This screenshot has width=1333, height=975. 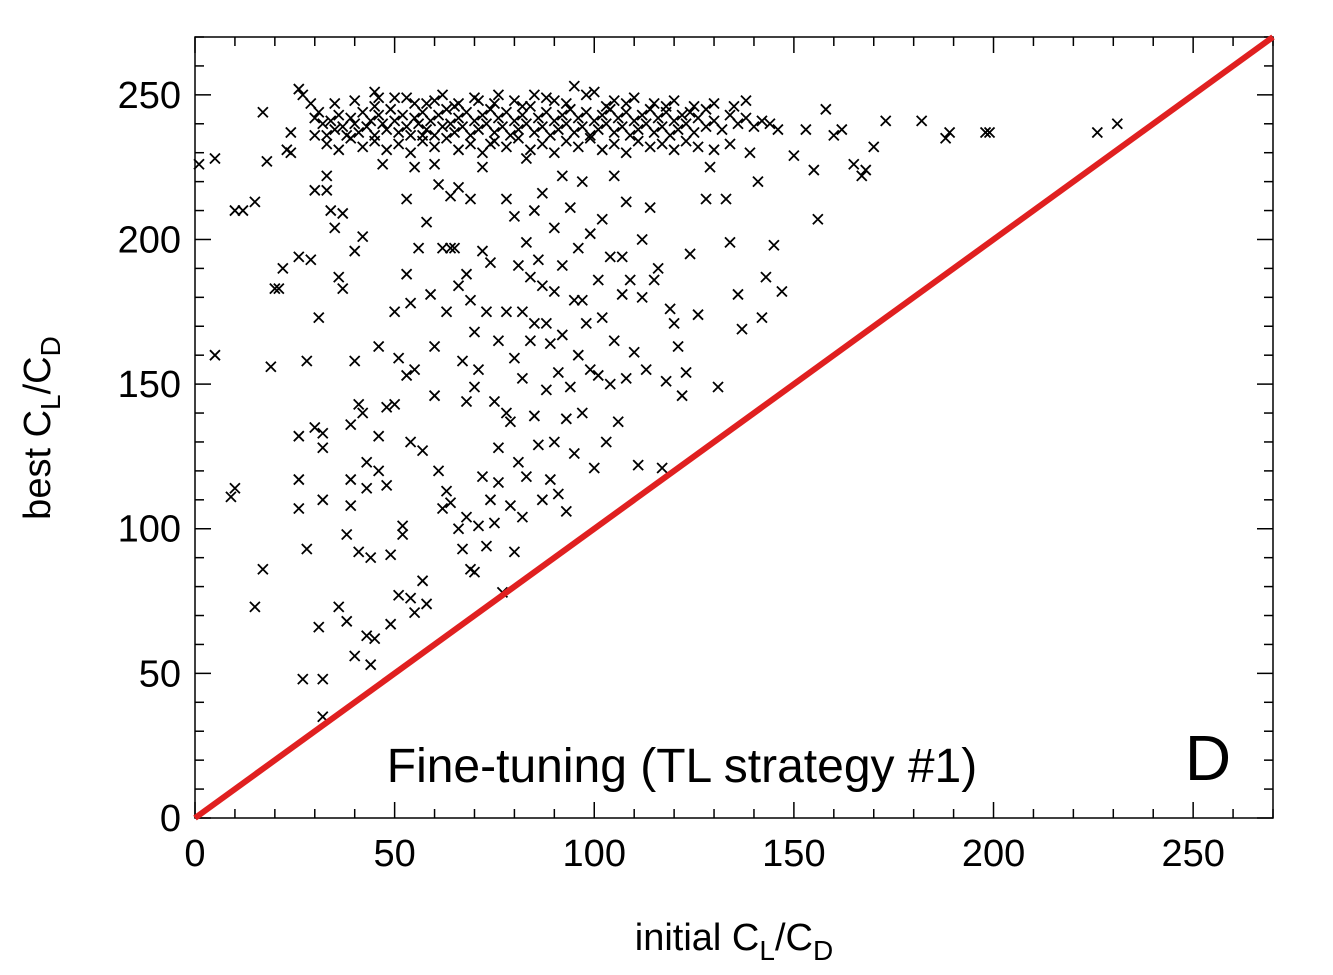 What do you see at coordinates (394, 854) in the screenshot?
I see `x-tick-label: 50` at bounding box center [394, 854].